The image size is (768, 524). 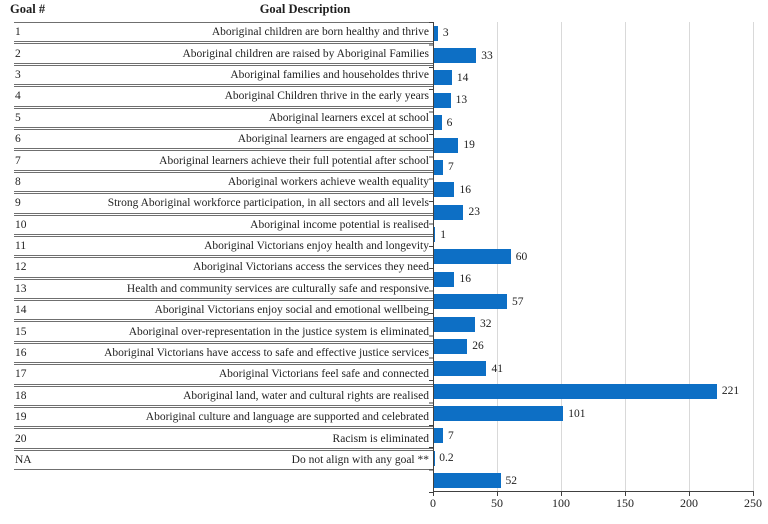 I want to click on bar-row: 60, so click(x=594, y=257).